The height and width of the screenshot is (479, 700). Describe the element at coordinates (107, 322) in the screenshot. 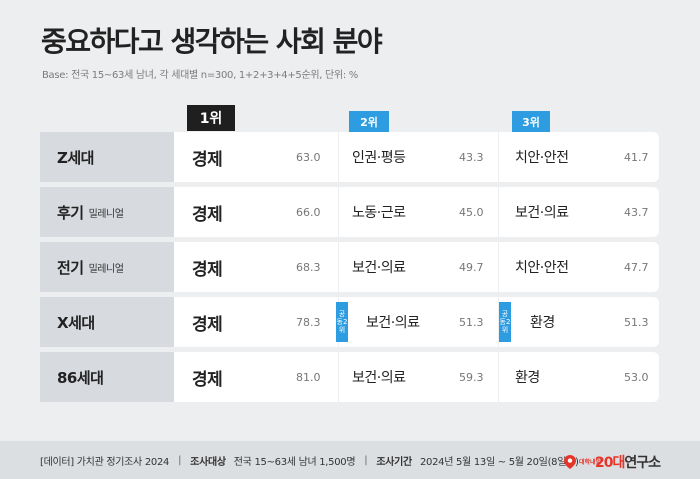

I see `generation-cell: X세대` at that location.